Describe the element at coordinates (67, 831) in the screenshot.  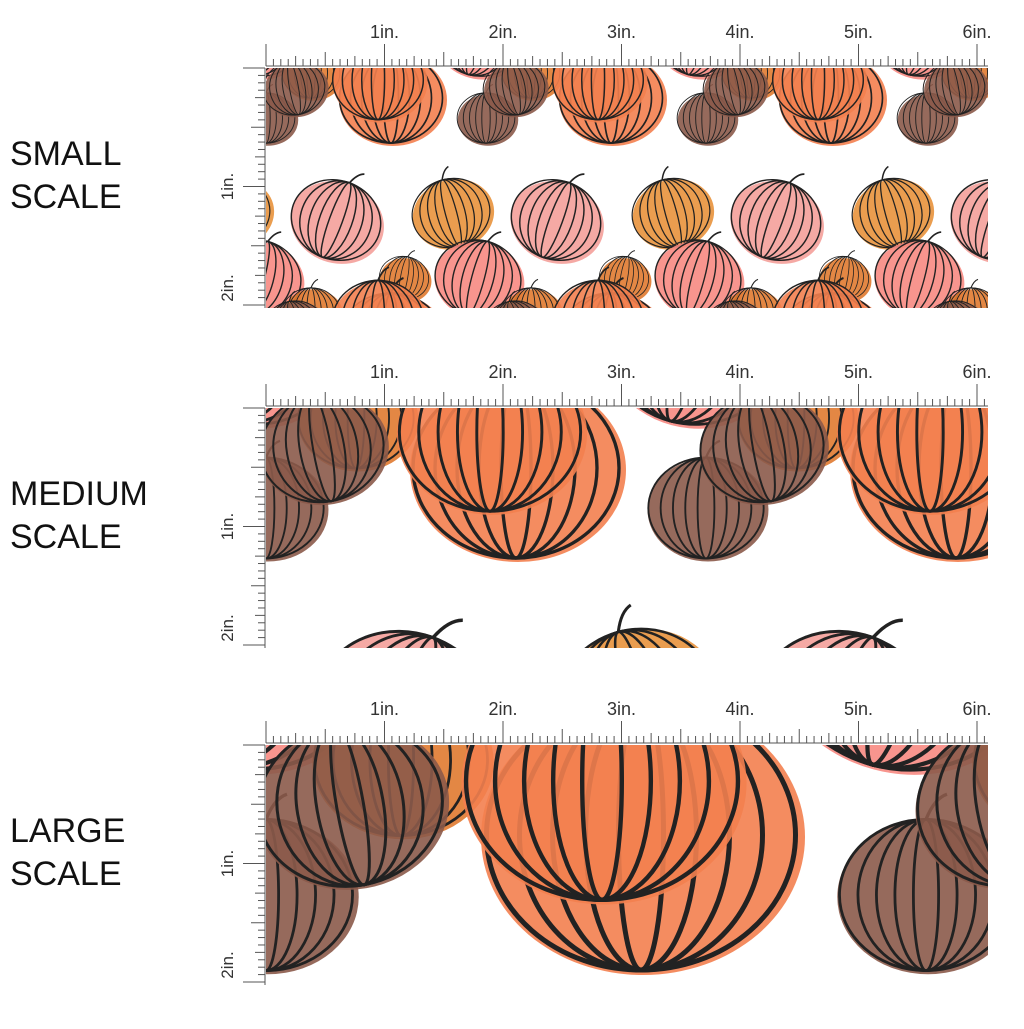
I see `scale-label: LARGE` at that location.